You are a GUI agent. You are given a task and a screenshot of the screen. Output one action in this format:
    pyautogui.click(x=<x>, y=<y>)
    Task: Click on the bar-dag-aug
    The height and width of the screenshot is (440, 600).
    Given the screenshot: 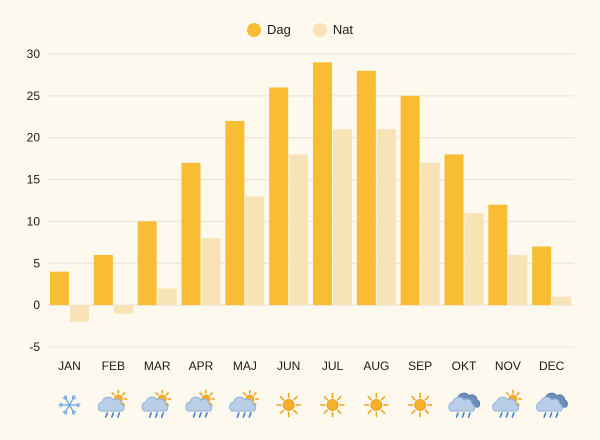 What is the action you would take?
    pyautogui.click(x=366, y=188)
    